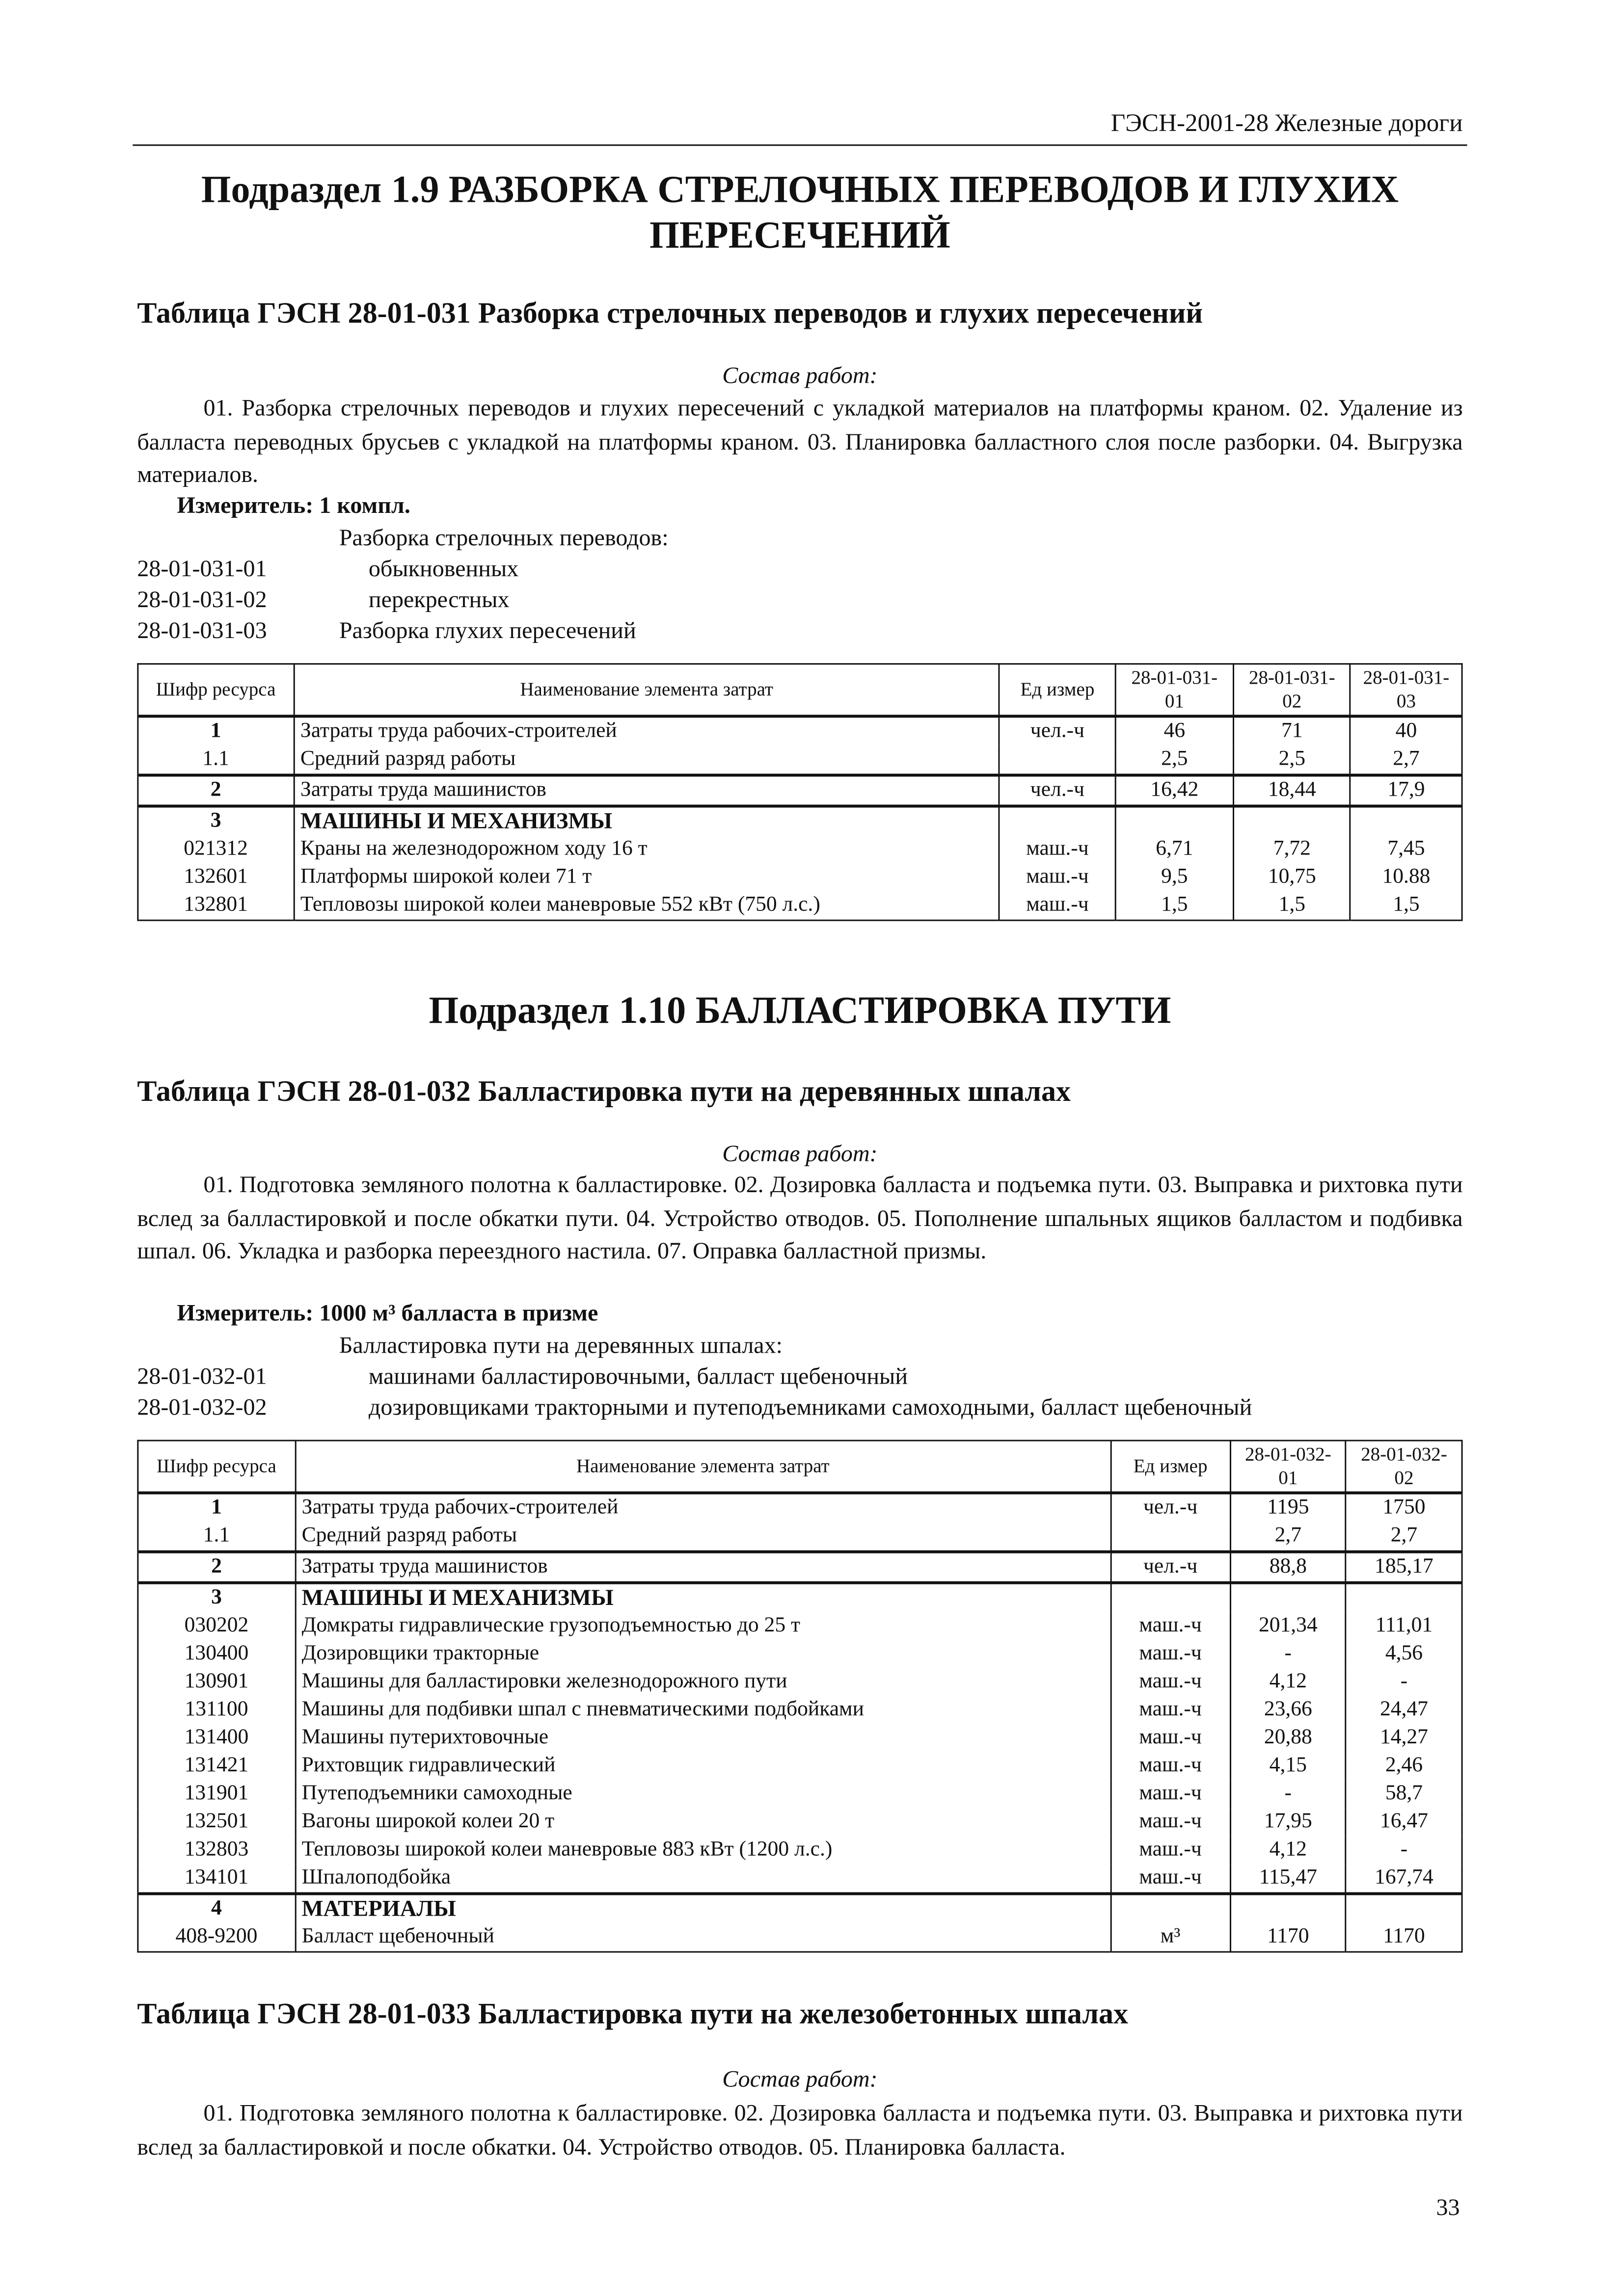 The image size is (1622, 2296). Describe the element at coordinates (1174, 690) in the screenshot. I see `column-header: 28-01-031-01` at that location.